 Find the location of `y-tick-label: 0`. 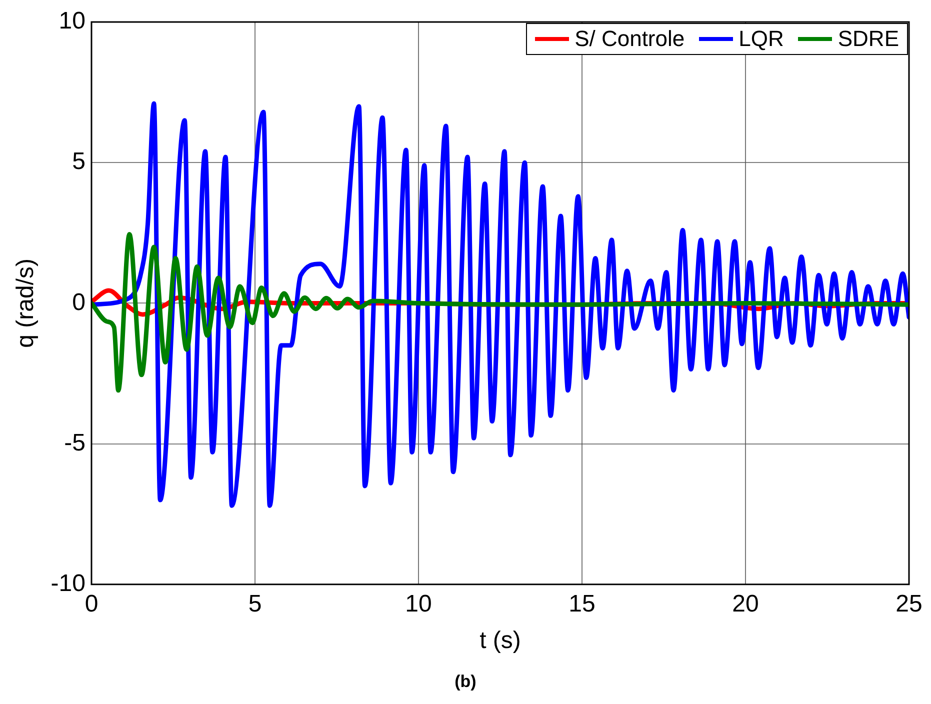

y-tick-label: 0 is located at coordinates (79, 302).